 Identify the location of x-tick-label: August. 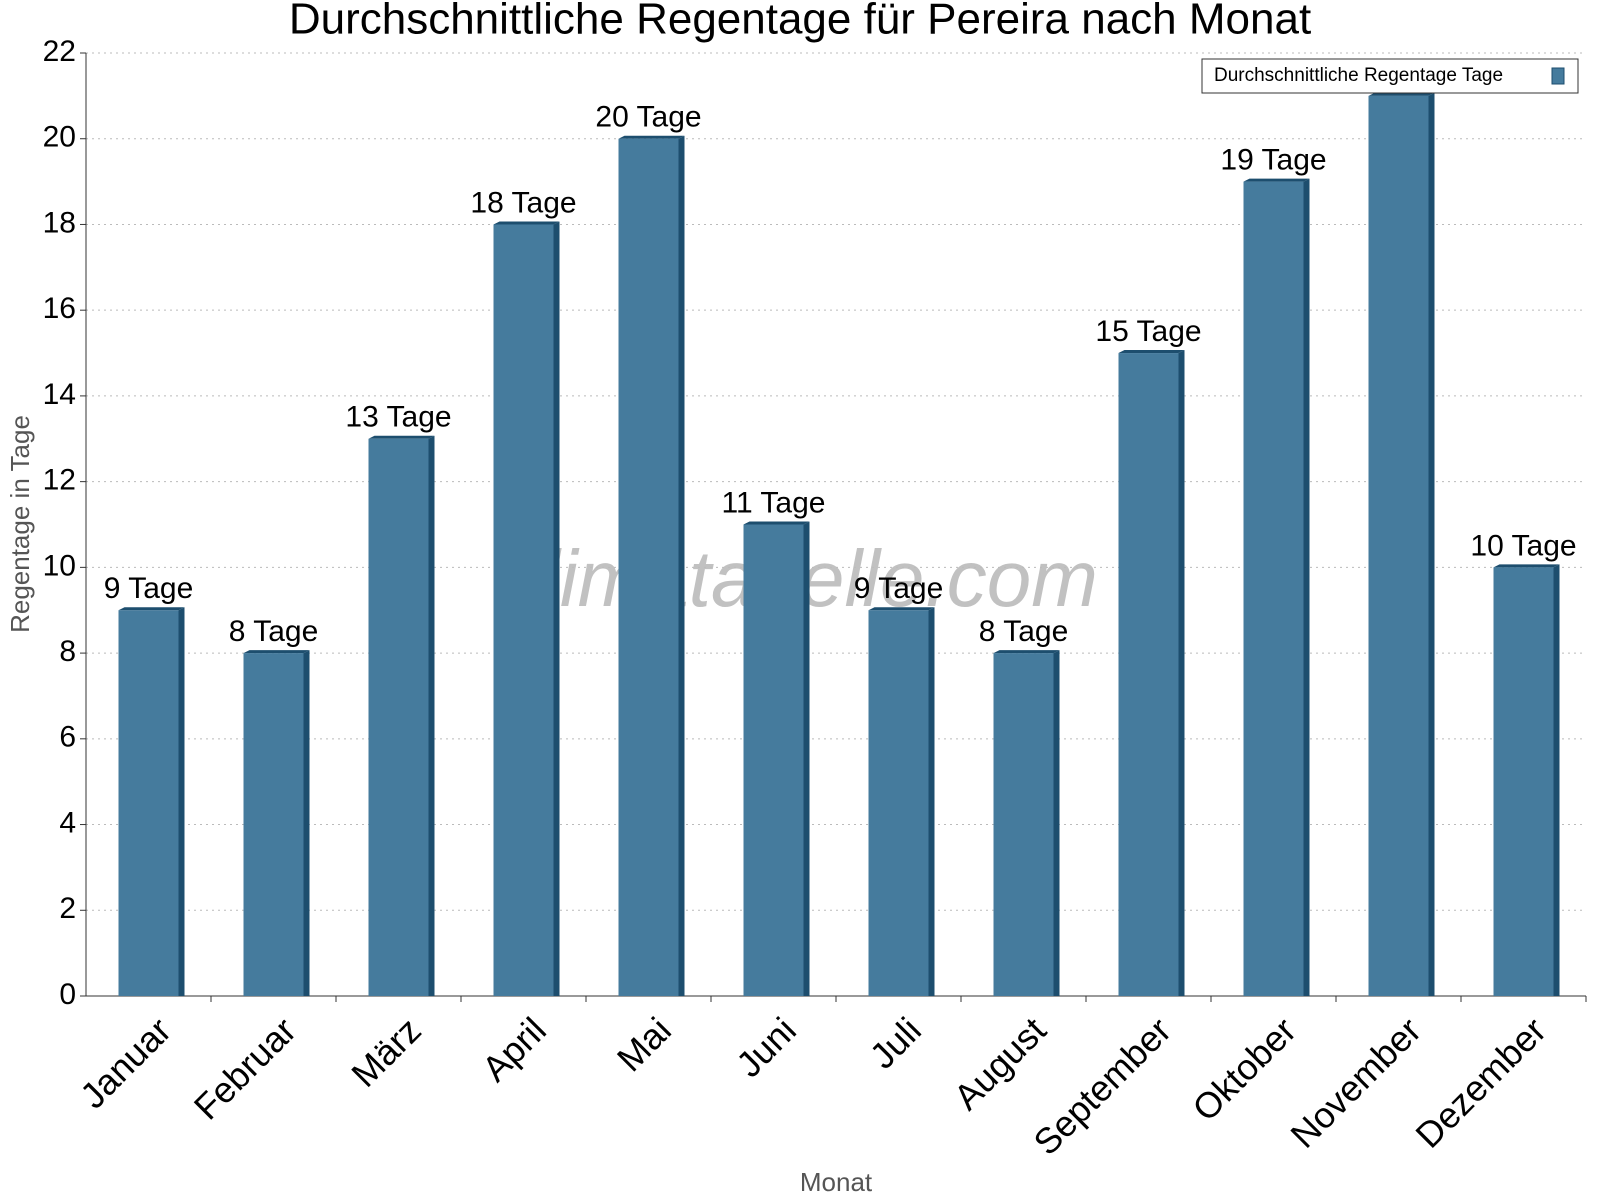
(1000, 1063).